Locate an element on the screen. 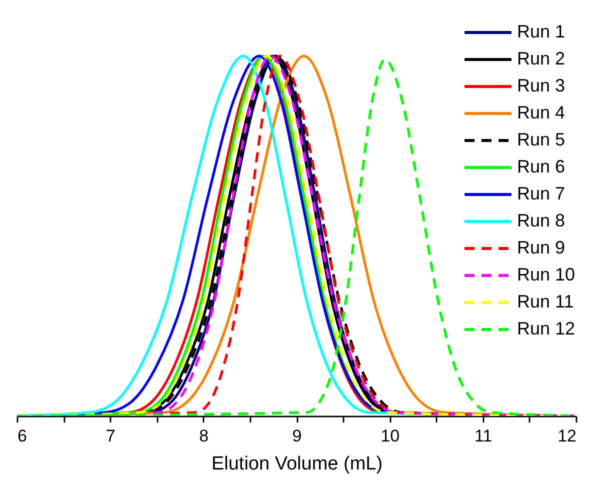  legend-label: Run 10 is located at coordinates (546, 274).